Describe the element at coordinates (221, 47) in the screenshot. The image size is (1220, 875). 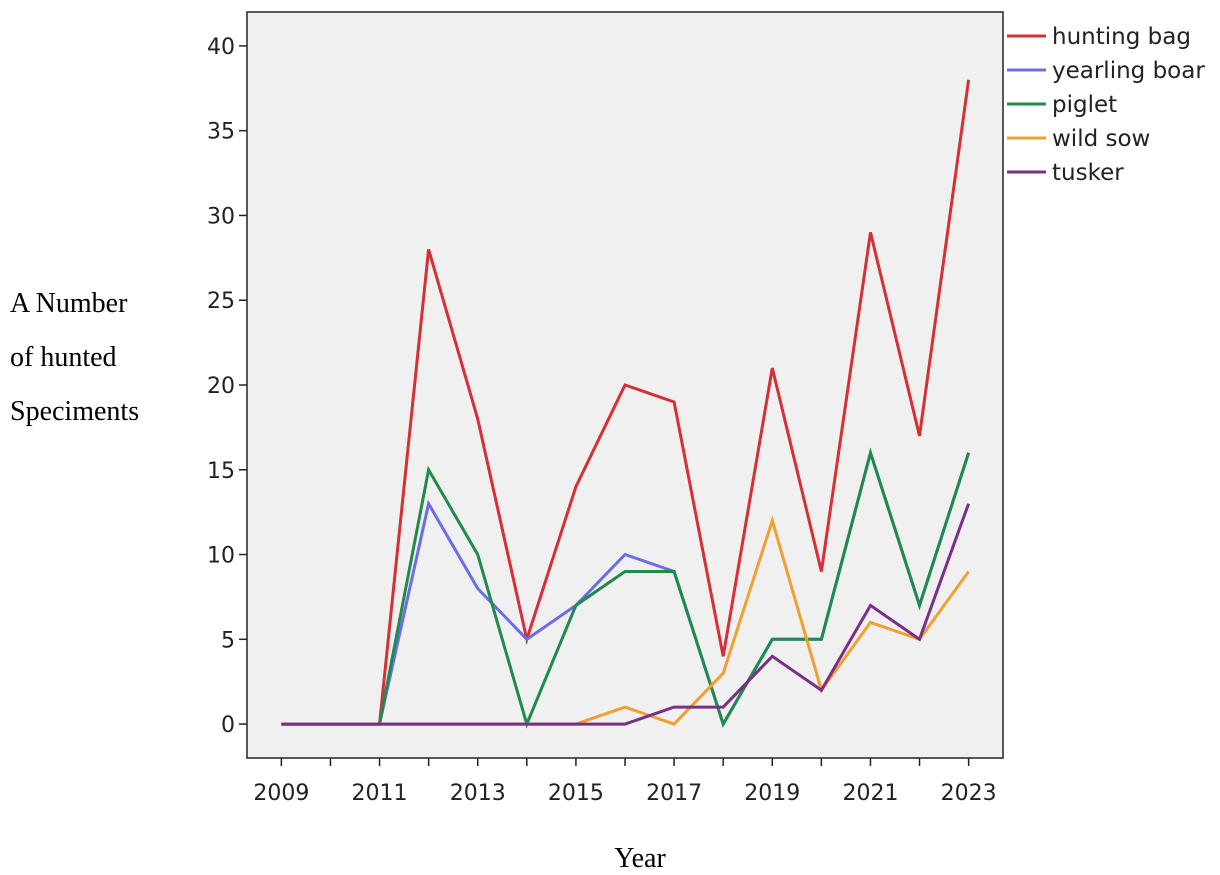
I see `y-tick-label: 40` at that location.